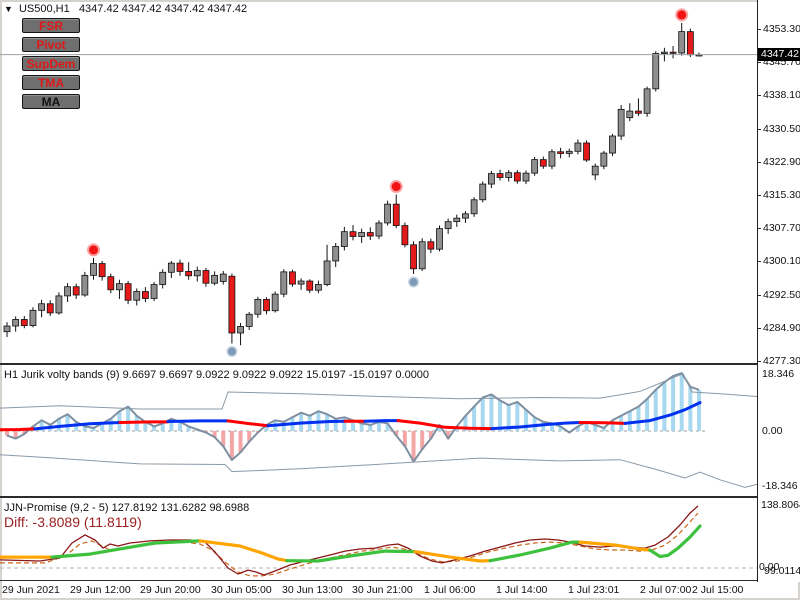 The width and height of the screenshot is (800, 600). Describe the element at coordinates (51, 101) in the screenshot. I see `ma-button: MA` at that location.